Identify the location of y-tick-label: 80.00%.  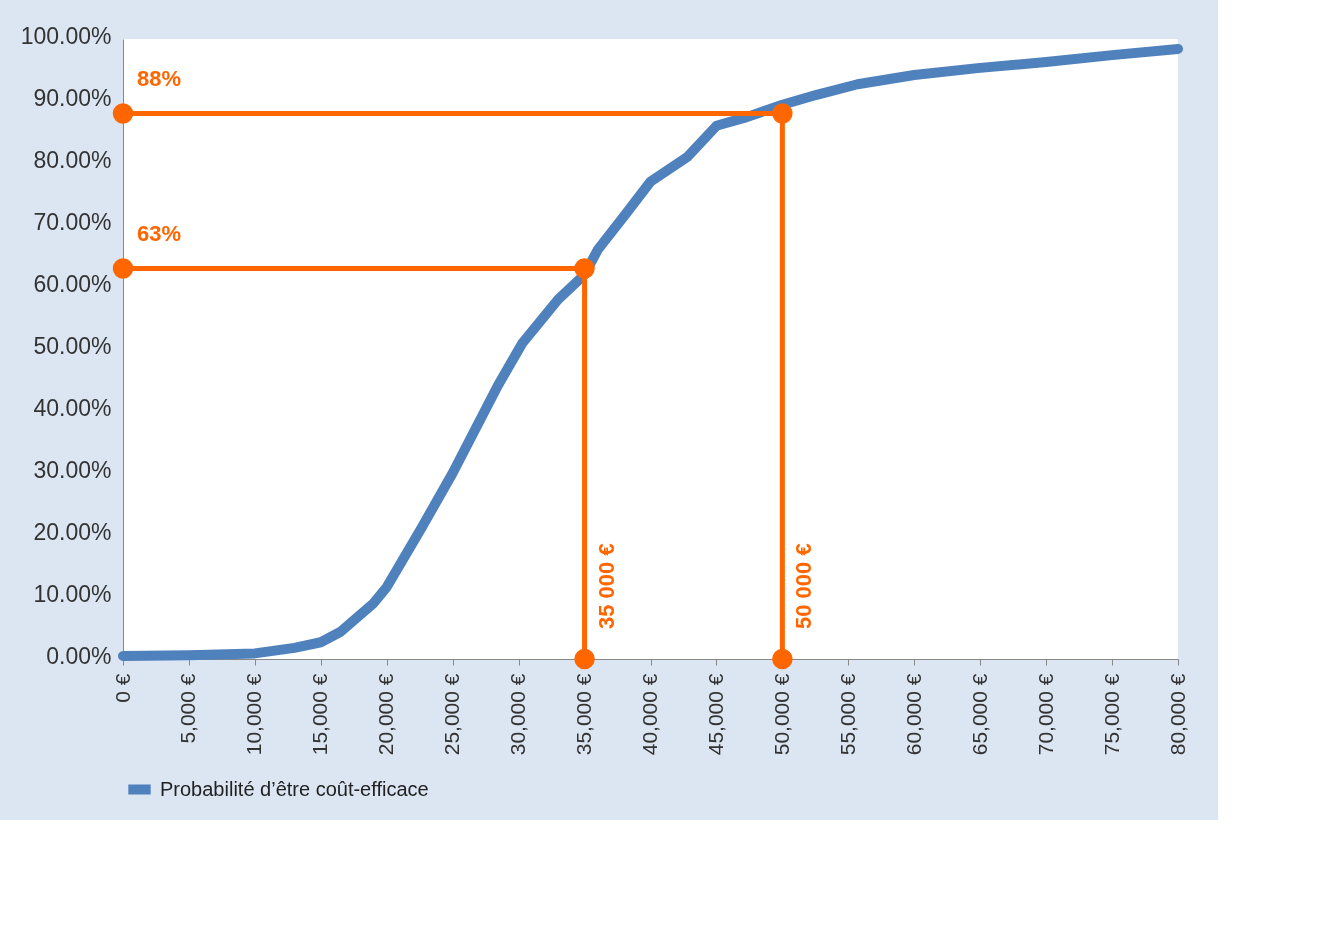
(72, 159).